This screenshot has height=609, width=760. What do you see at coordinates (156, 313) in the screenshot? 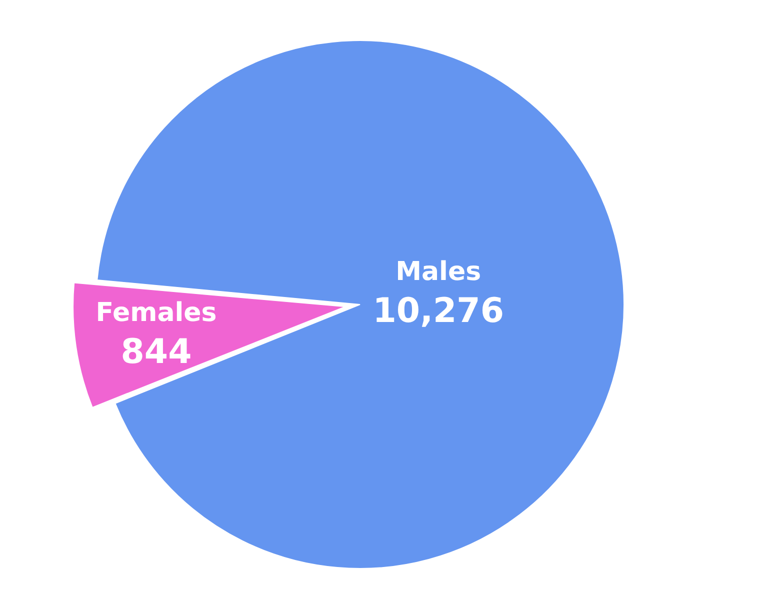
I see `slice-label: Females` at bounding box center [156, 313].